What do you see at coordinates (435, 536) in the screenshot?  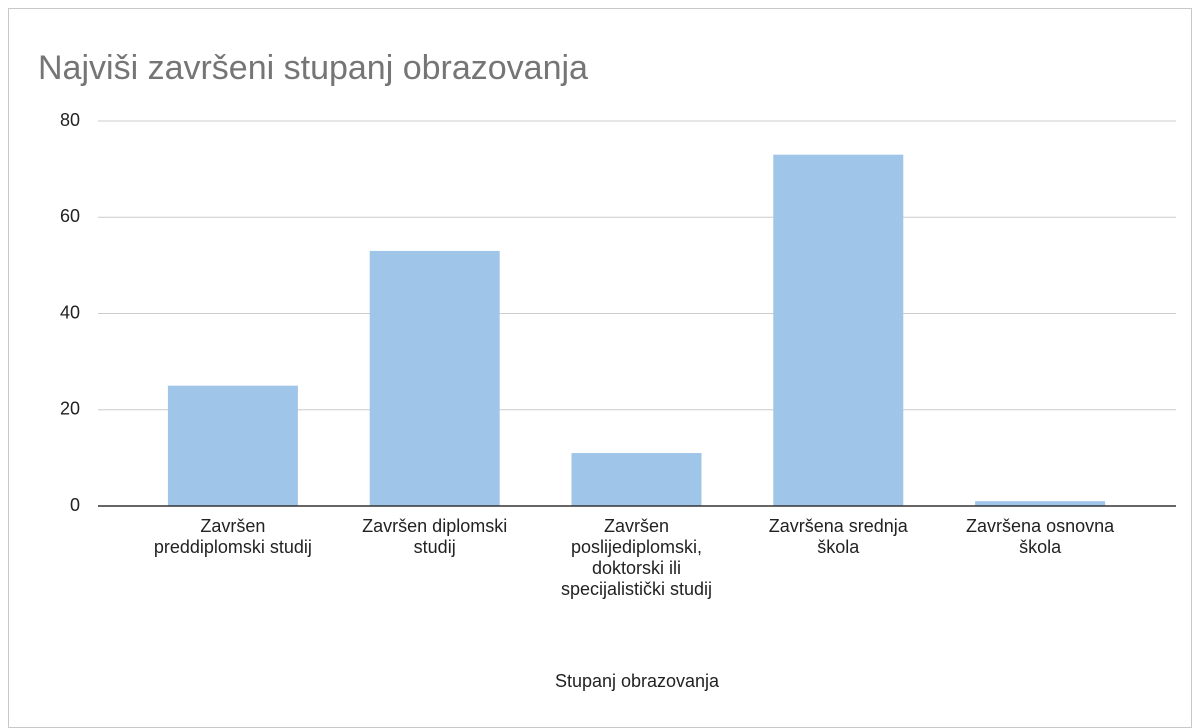 I see `x-tick-label: Završen diplomski studij` at bounding box center [435, 536].